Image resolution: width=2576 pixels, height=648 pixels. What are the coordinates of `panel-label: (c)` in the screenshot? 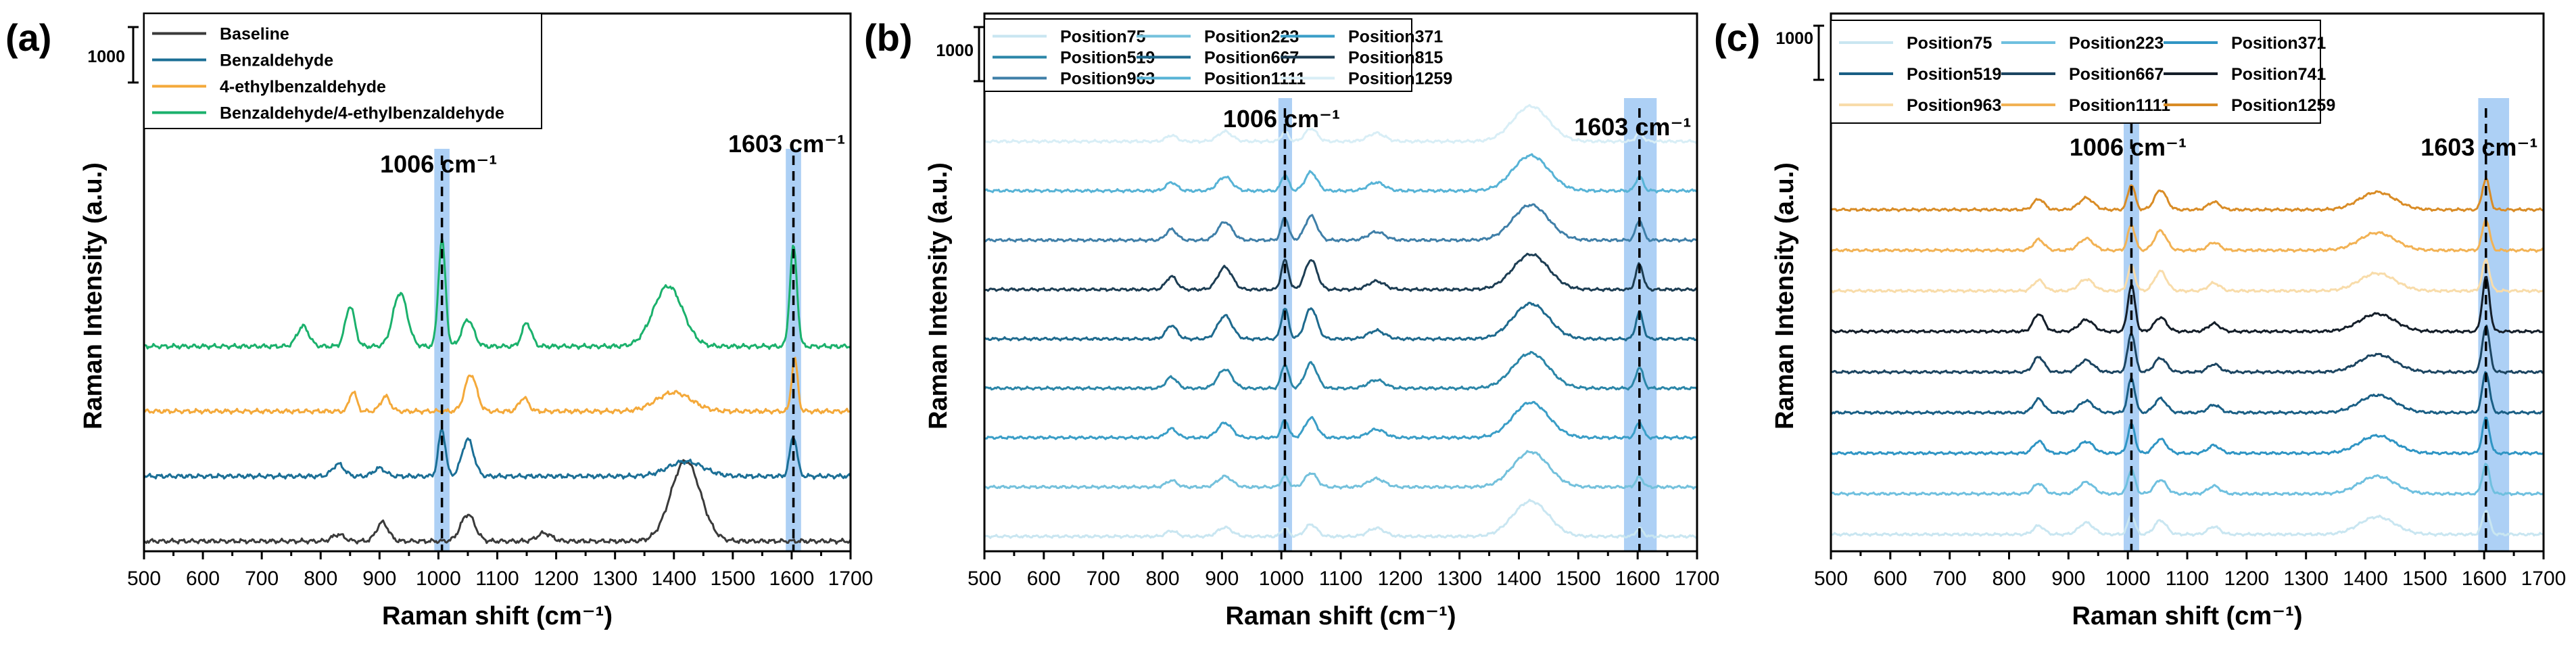 It's located at (1737, 37).